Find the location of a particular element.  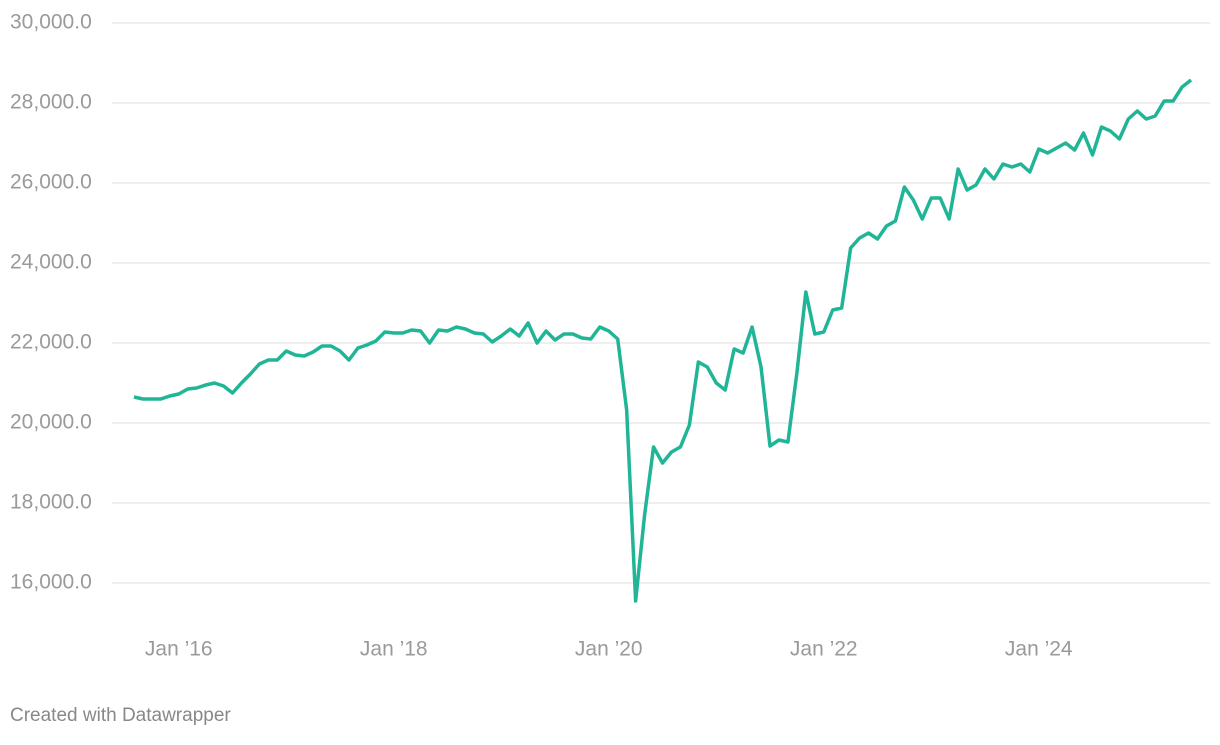

x-tick-label: Jan ’18 is located at coordinates (394, 649).